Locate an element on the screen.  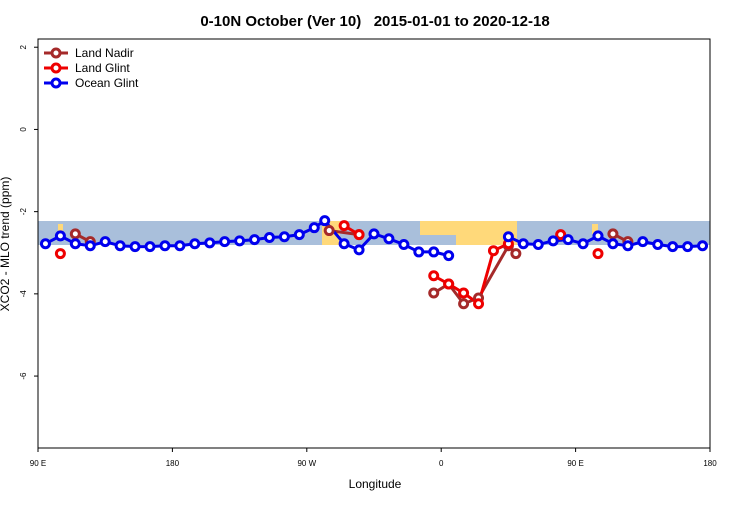
legend-label: Land Glint is located at coordinates (102, 68).